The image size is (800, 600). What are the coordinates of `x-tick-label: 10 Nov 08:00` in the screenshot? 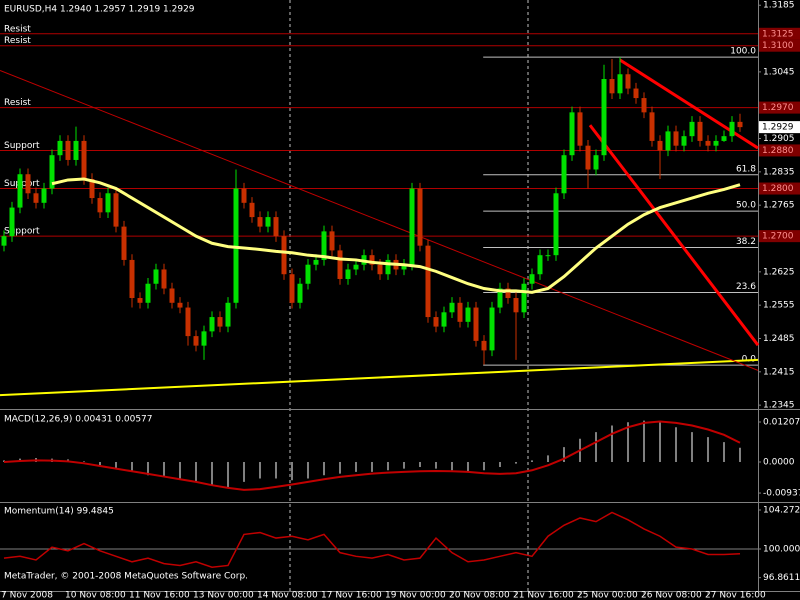 It's located at (95, 595).